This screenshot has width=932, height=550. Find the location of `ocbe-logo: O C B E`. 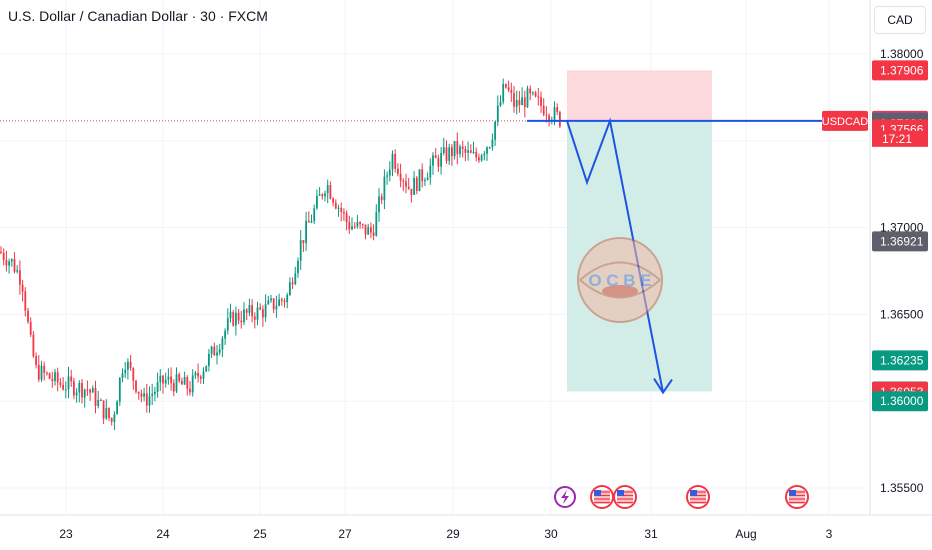

ocbe-logo: O C B E is located at coordinates (620, 280).